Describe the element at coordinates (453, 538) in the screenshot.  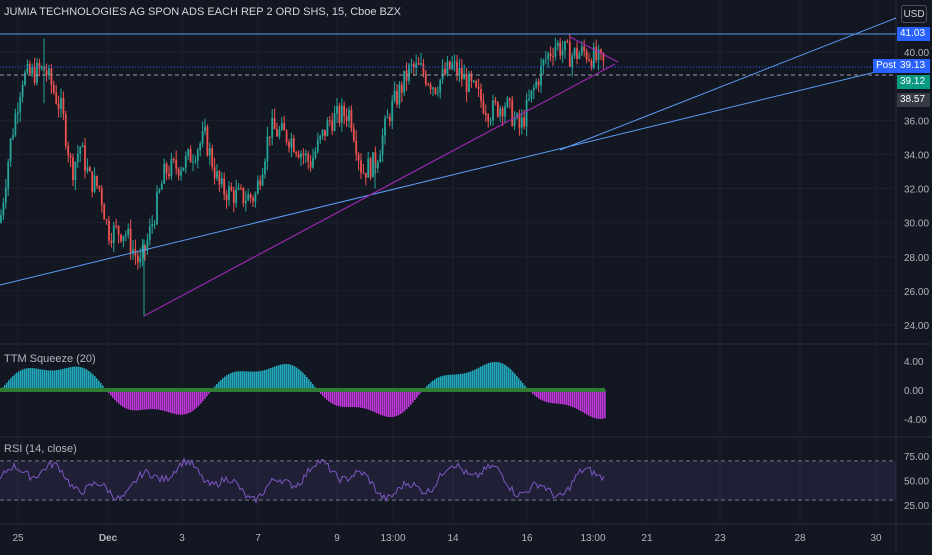
I see `time-tick-label: 14` at that location.